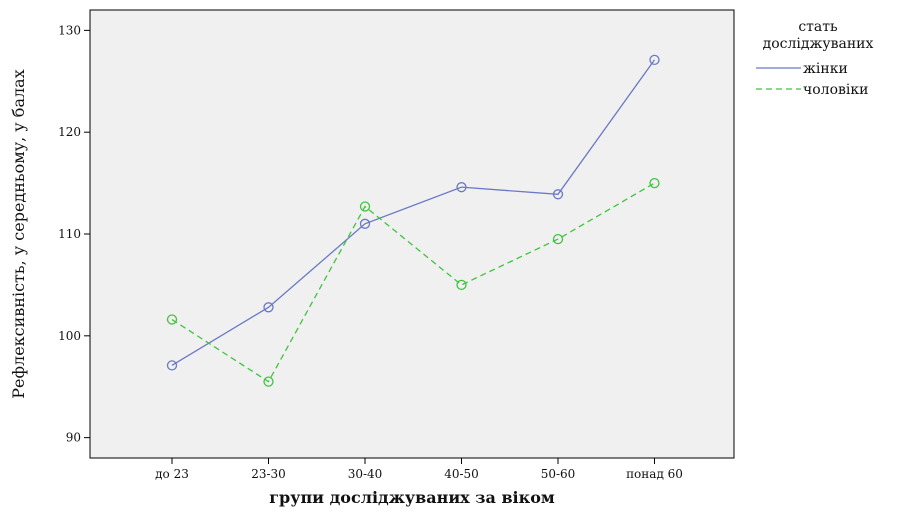 This screenshot has width=908, height=517. I want to click on x-tick-label: понад 60, so click(654, 474).